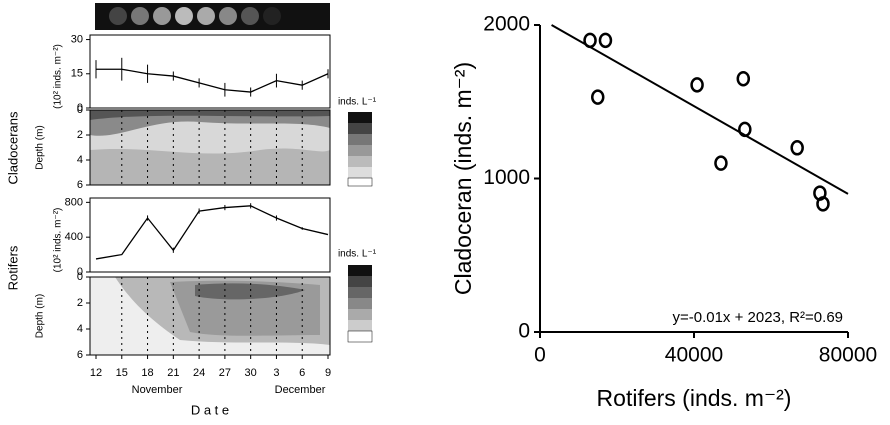 This screenshot has height=425, width=890. I want to click on trend-line, so click(700, 109).